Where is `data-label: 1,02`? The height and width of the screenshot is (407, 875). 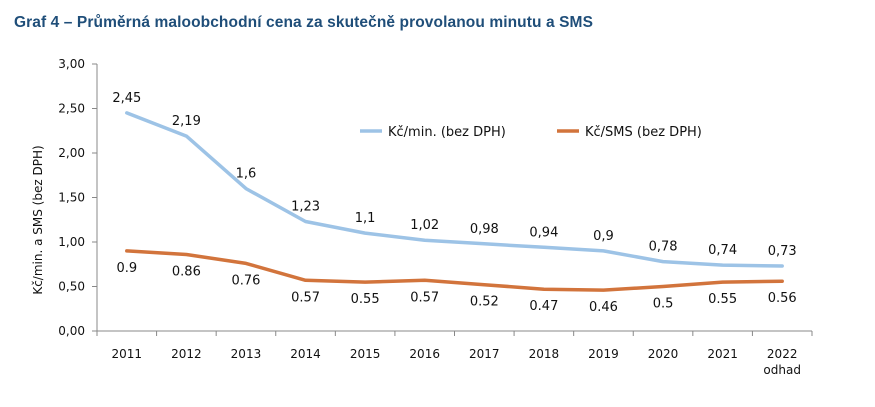 data-label: 1,02 is located at coordinates (424, 225).